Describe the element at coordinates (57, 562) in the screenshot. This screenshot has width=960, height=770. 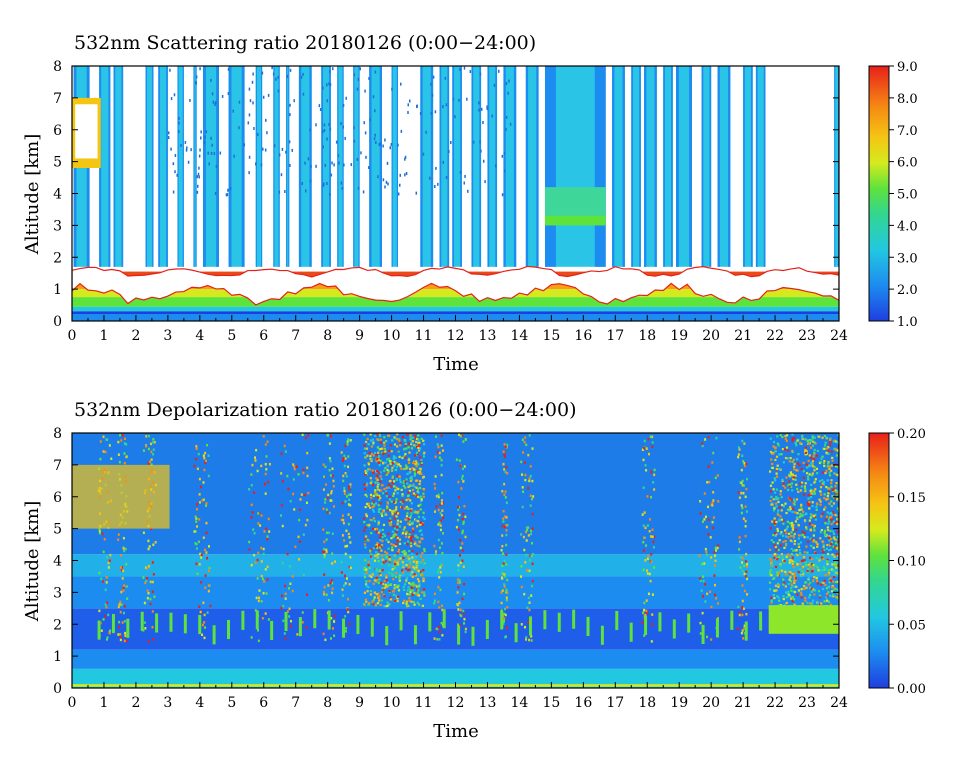
I see `y-tick-label: 4` at that location.